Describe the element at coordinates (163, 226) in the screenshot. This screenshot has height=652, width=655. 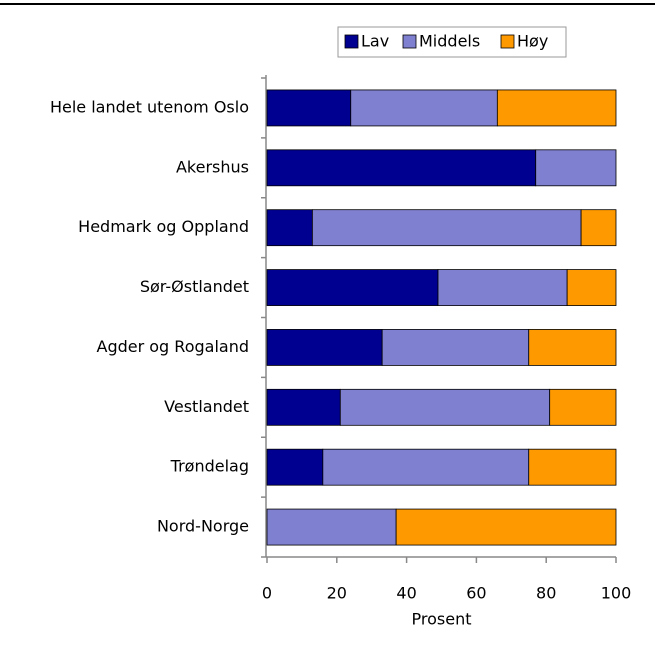
I see `y-tick-label: Hedmark og Oppland` at that location.